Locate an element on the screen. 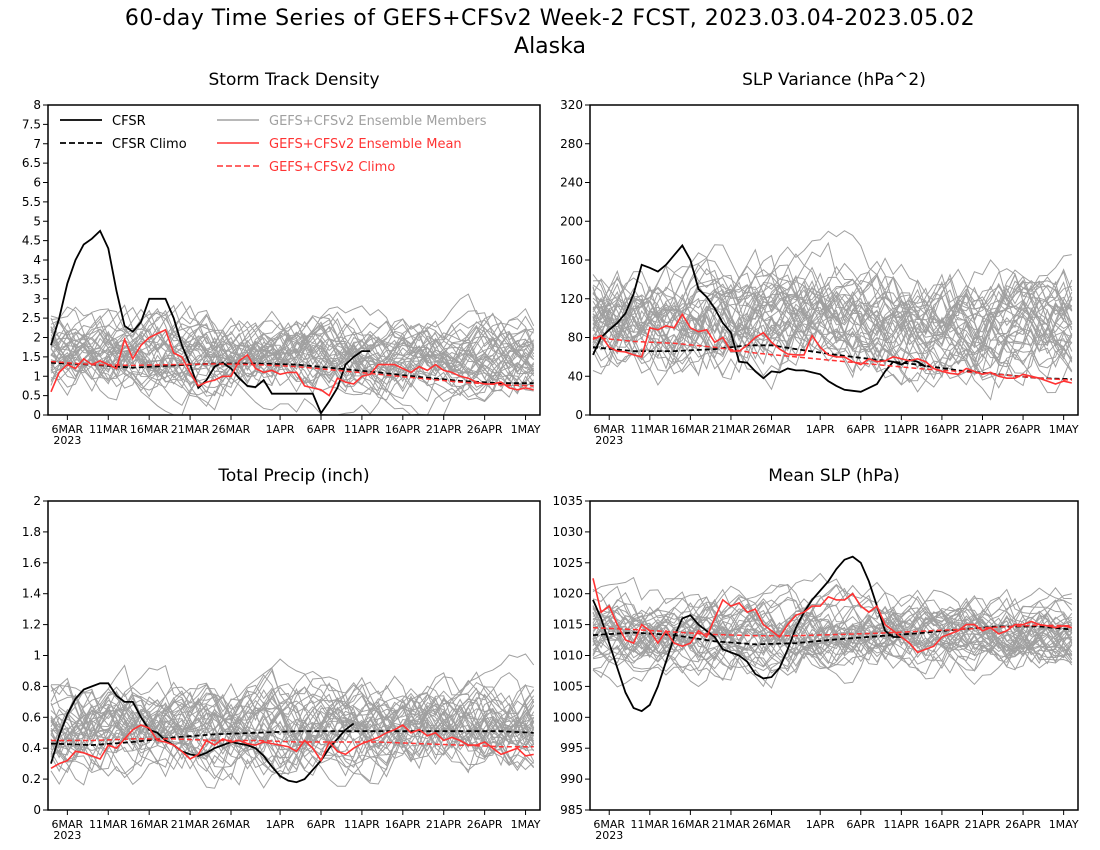  y-tick-label: 4 is located at coordinates (37, 260).